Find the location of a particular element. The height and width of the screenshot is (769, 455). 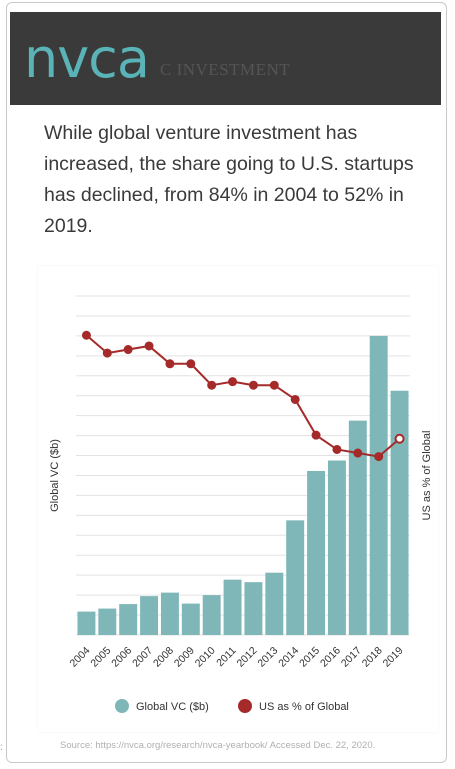

y-axis-label-right: US as % of Global is located at coordinates (427, 476).